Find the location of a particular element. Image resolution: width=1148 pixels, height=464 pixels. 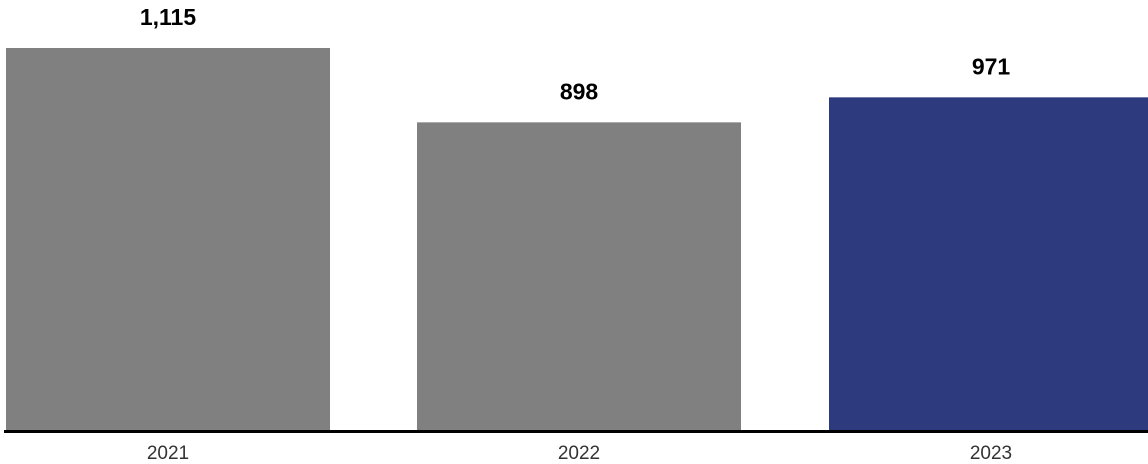

x-tick-label-2022: 2022 is located at coordinates (579, 453).